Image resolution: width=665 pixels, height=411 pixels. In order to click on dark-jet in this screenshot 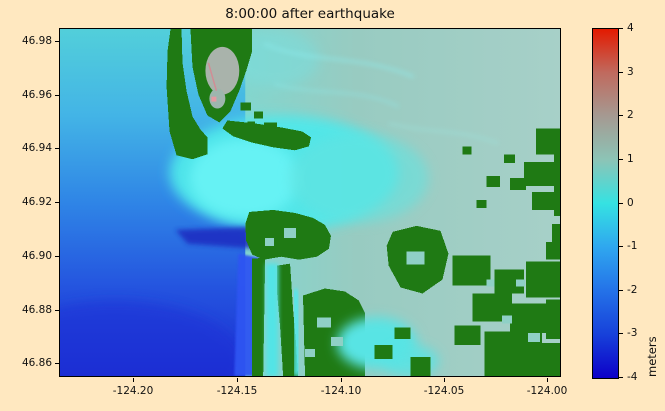, I will do `click(216, 237)`.